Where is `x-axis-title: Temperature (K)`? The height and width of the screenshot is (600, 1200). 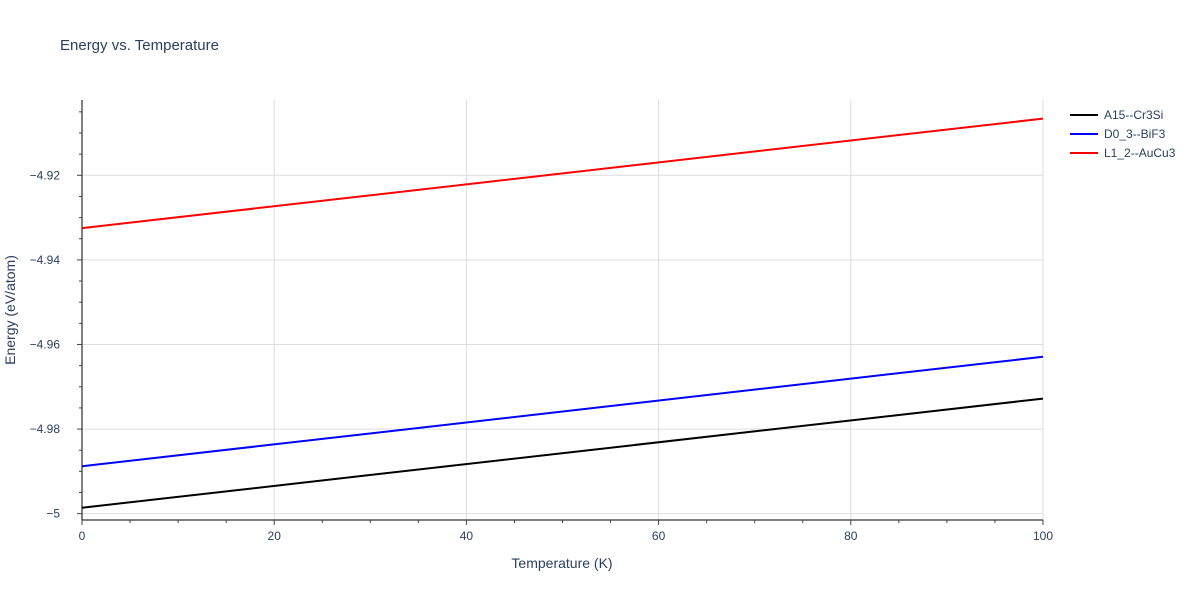
x-axis-title: Temperature (K) is located at coordinates (561, 563).